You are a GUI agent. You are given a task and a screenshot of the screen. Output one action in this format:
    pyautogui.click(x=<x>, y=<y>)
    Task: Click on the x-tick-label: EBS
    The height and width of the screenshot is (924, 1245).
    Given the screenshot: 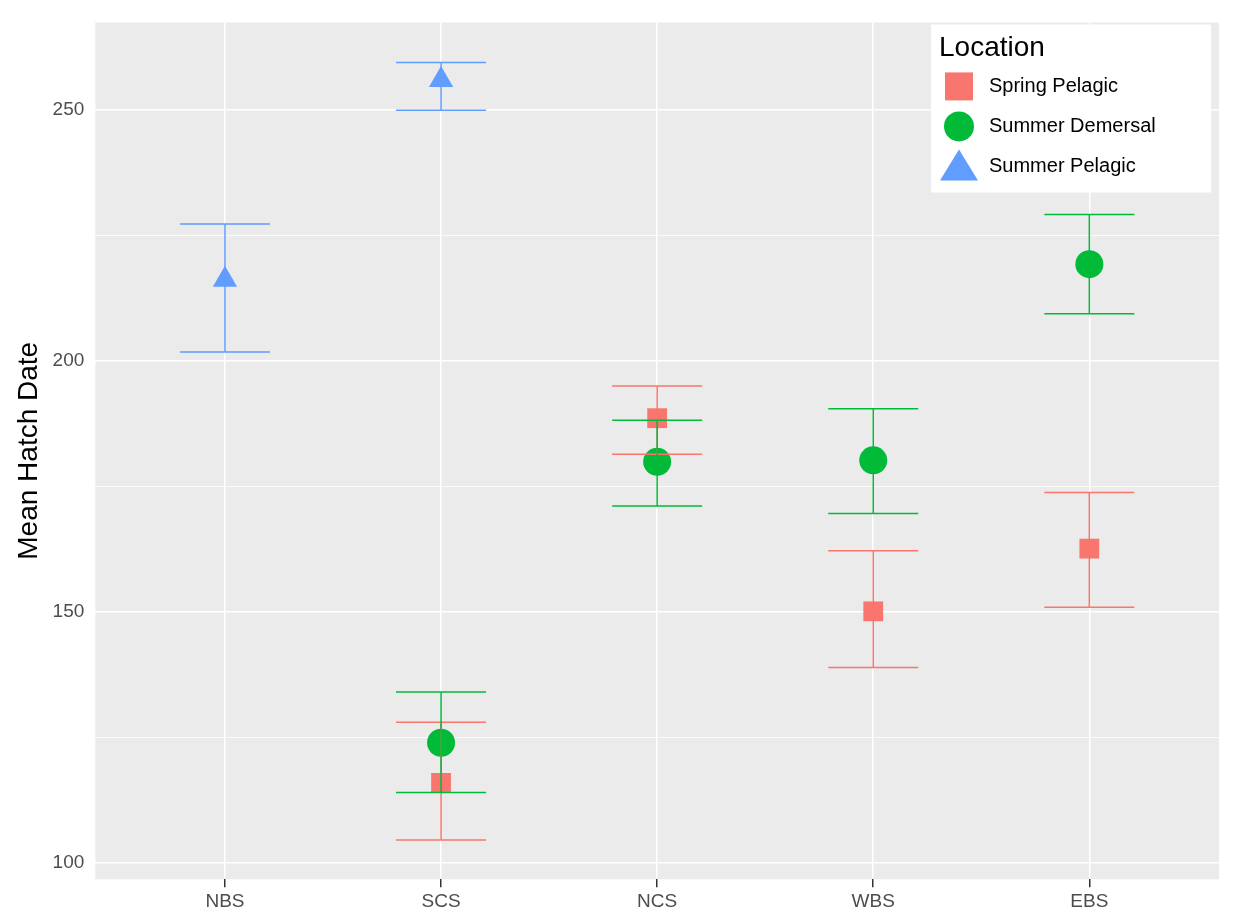 What is the action you would take?
    pyautogui.click(x=1089, y=900)
    